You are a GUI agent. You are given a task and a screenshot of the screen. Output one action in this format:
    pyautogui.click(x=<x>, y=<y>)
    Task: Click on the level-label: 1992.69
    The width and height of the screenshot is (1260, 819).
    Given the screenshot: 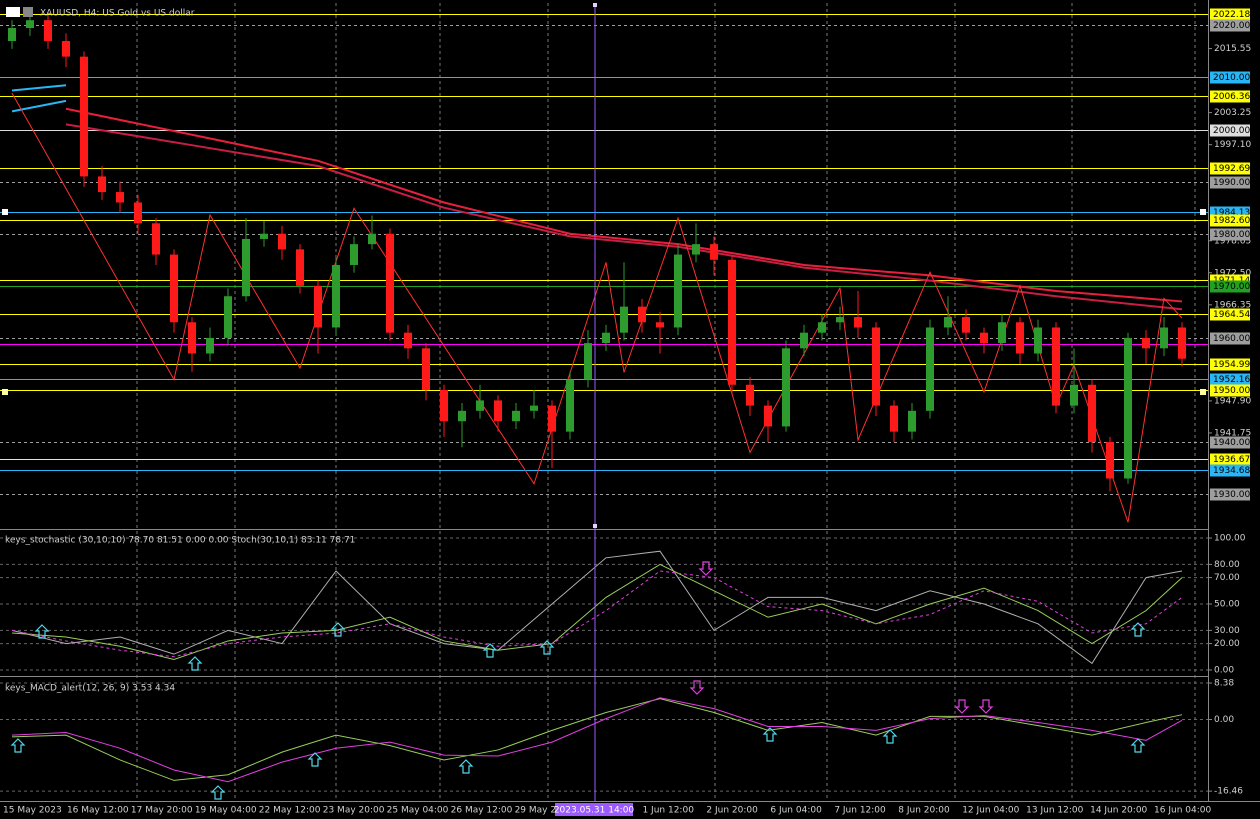 What is the action you would take?
    pyautogui.click(x=1231, y=169)
    